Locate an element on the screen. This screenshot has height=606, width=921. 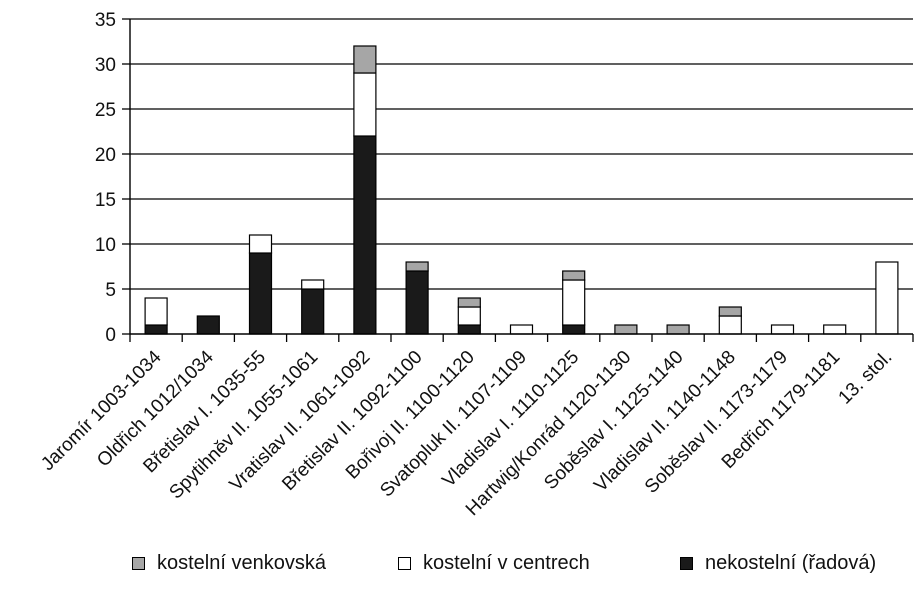
y-tick-label: 35 is located at coordinates (105, 20).